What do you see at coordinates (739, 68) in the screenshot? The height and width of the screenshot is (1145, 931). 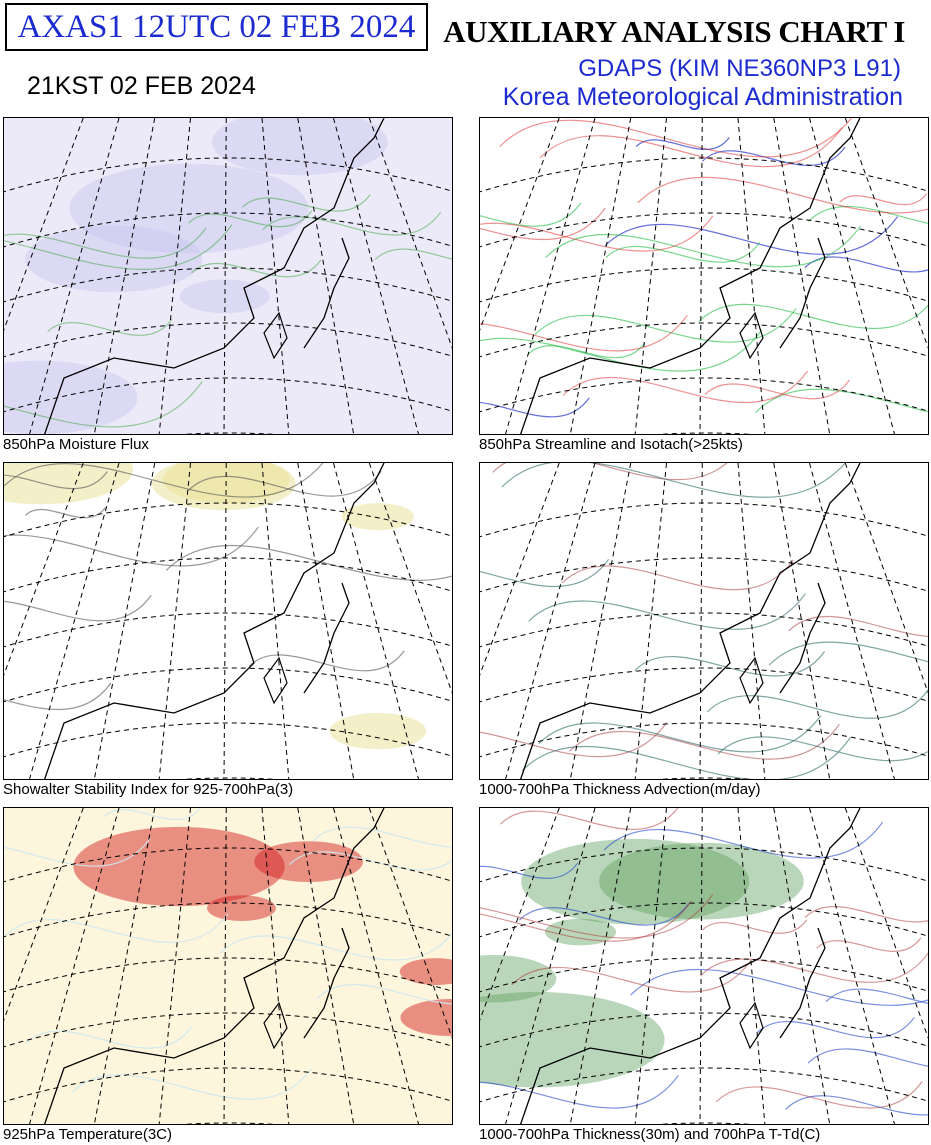 I see `model-name: GDAPS (KIM NE360NP3 L91)` at bounding box center [739, 68].